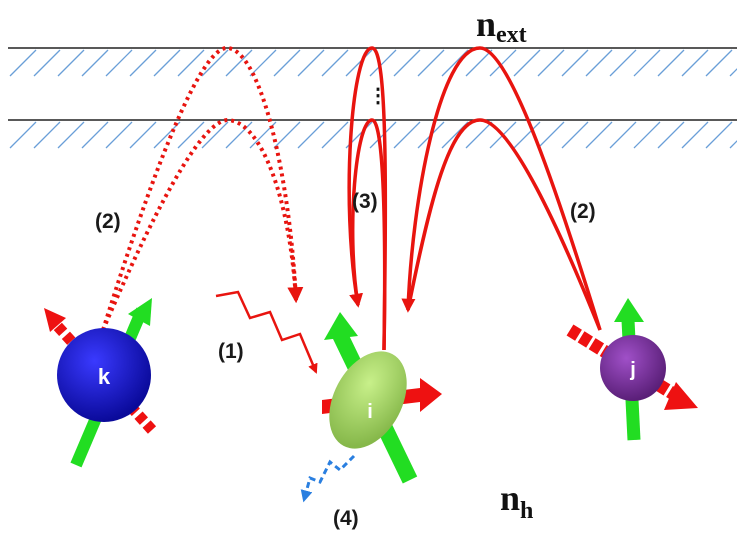 The image size is (737, 538). Describe the element at coordinates (370, 412) in the screenshot. I see `atom-i-label: i` at that location.